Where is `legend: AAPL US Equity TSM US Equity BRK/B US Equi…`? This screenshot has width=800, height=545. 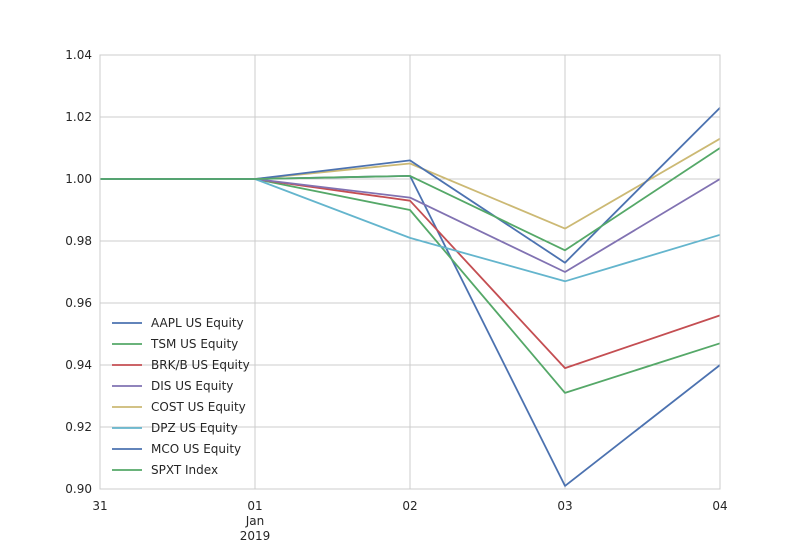 legend: AAPL US Equity TSM US Equity BRK/B US Equi… is located at coordinates (181, 396).